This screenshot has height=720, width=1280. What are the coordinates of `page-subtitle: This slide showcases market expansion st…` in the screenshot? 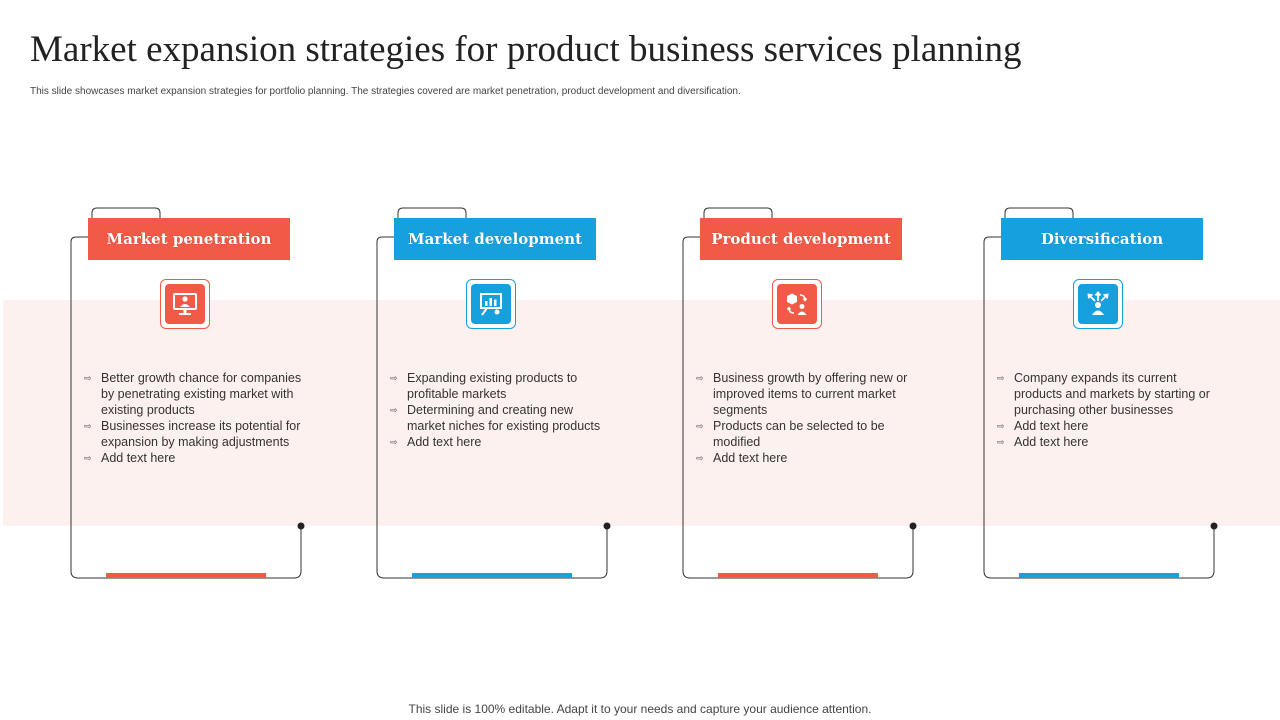 It's located at (385, 91).